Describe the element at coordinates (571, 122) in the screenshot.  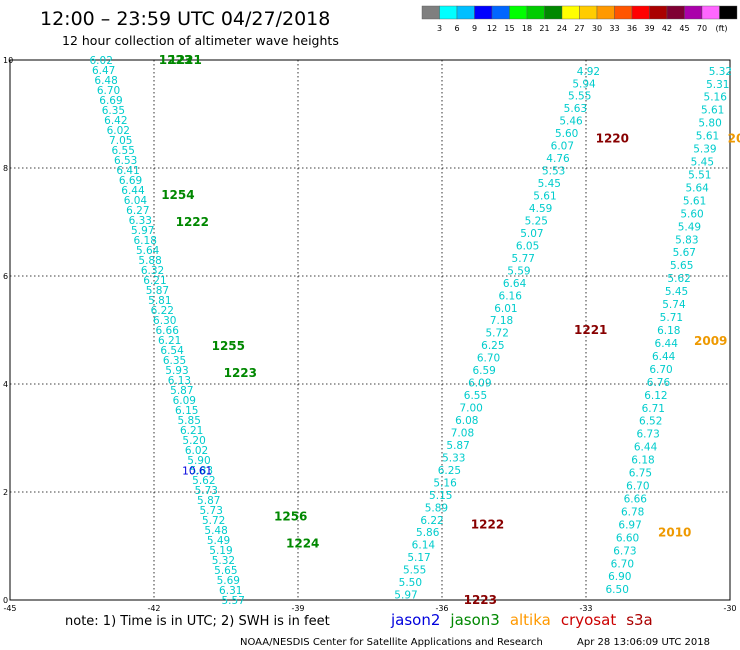
I see `wave-height-label: 5.46` at that location.